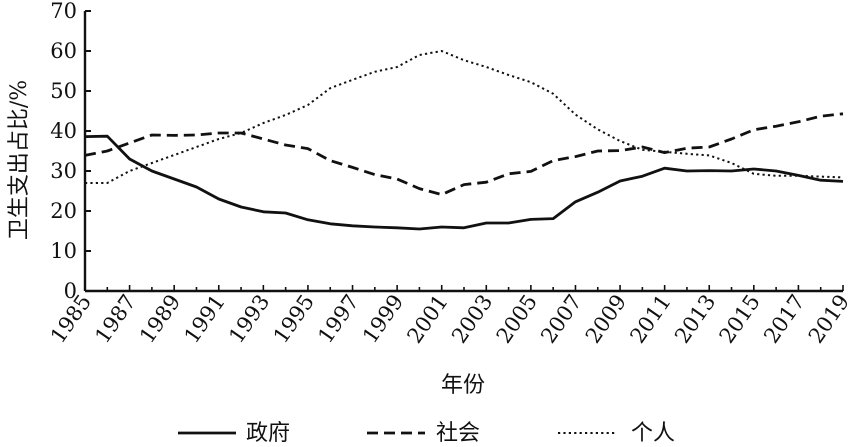  Describe the element at coordinates (71, 319) in the screenshot. I see `x-tick-label: 1985` at that location.